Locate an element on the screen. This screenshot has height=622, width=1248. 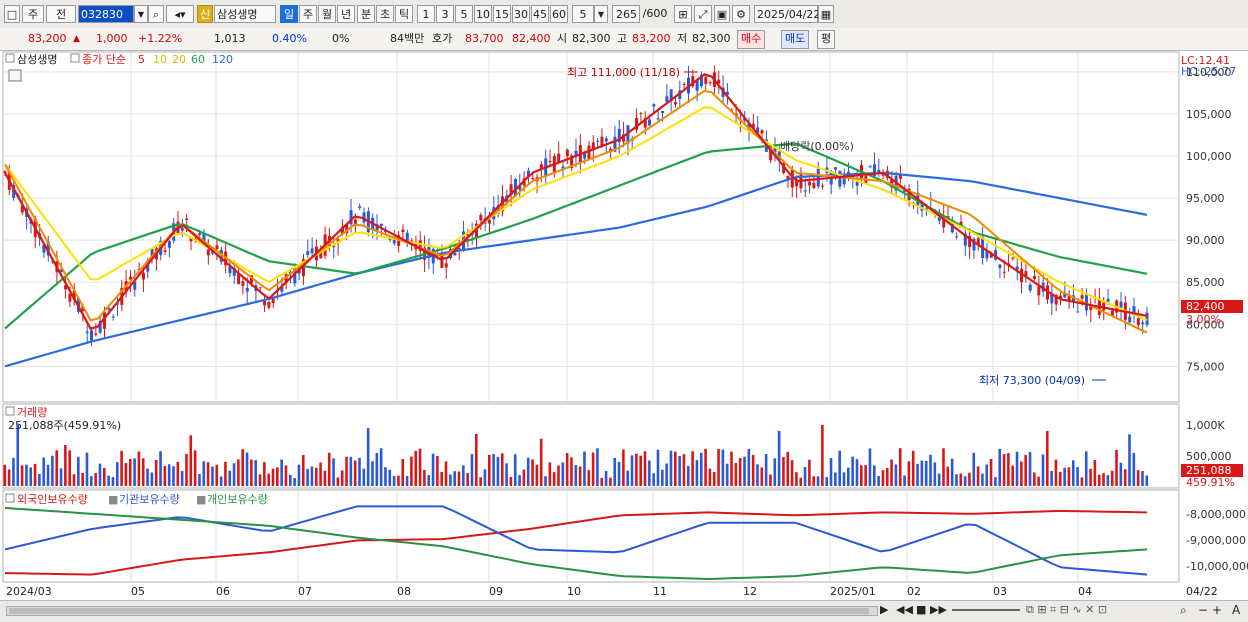
interval-tick: 틱 is located at coordinates (404, 14).